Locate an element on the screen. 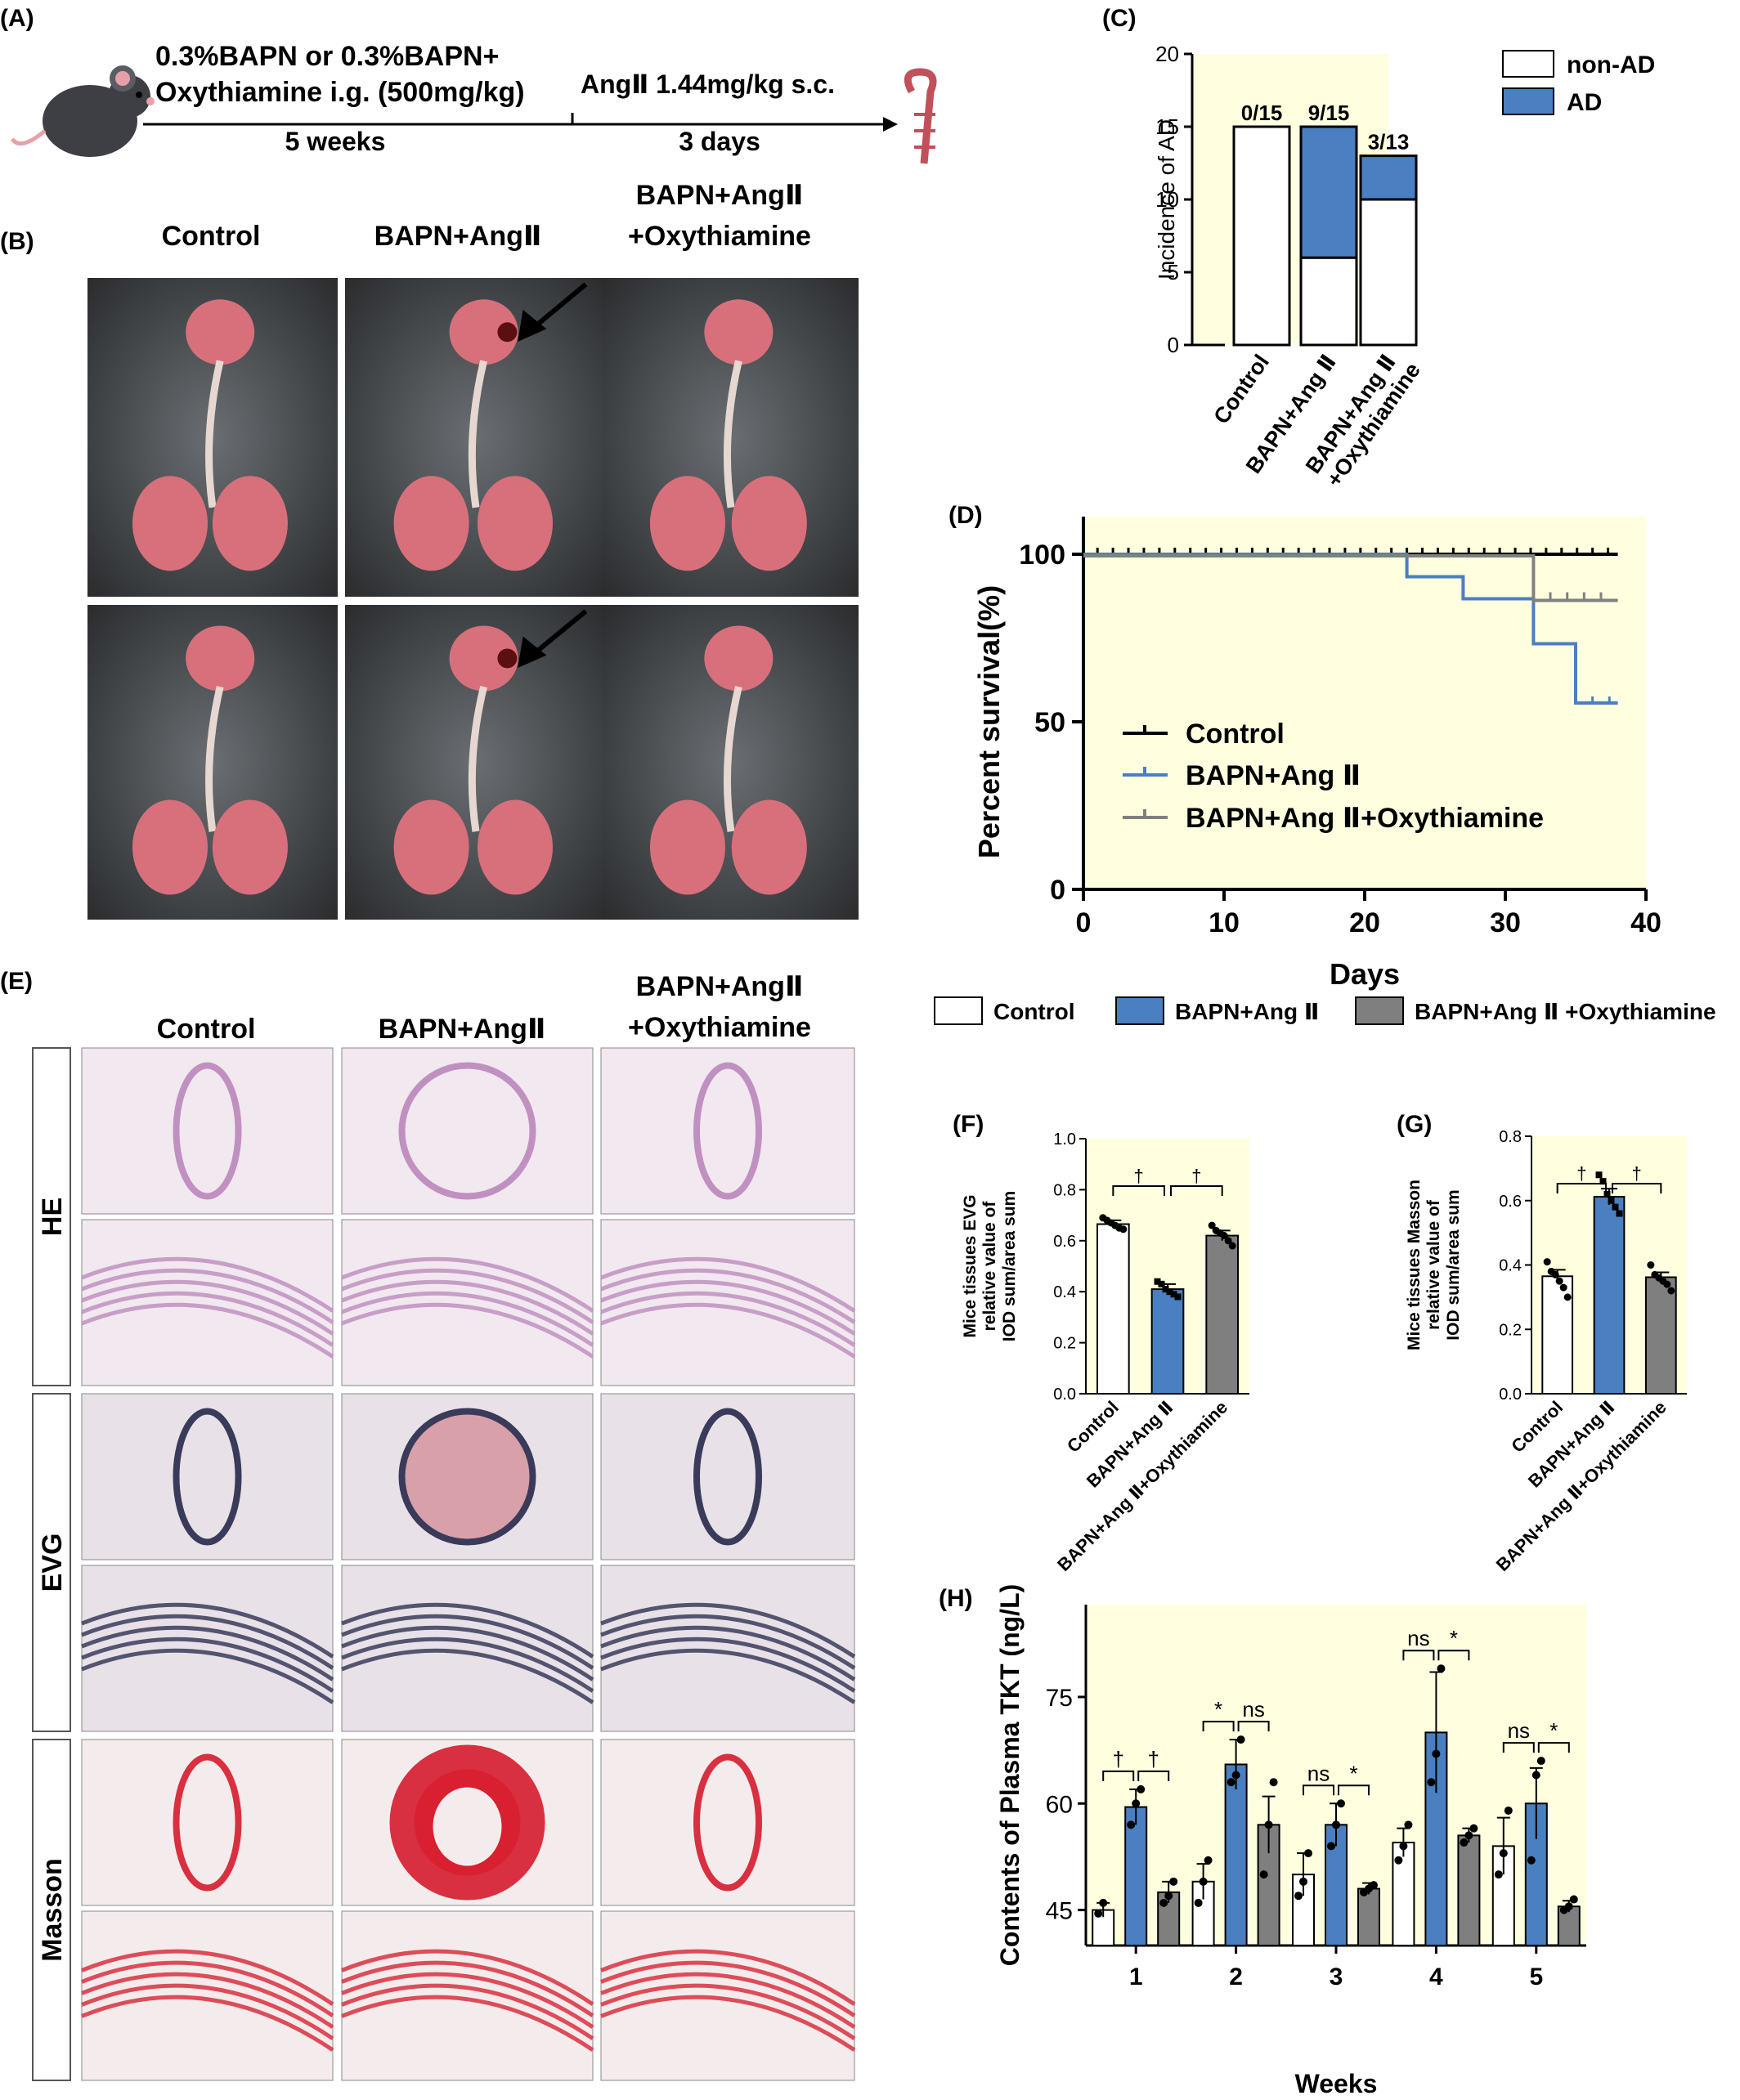 This screenshot has width=1740, height=2100. protocol-duration2: 3 days is located at coordinates (719, 141).